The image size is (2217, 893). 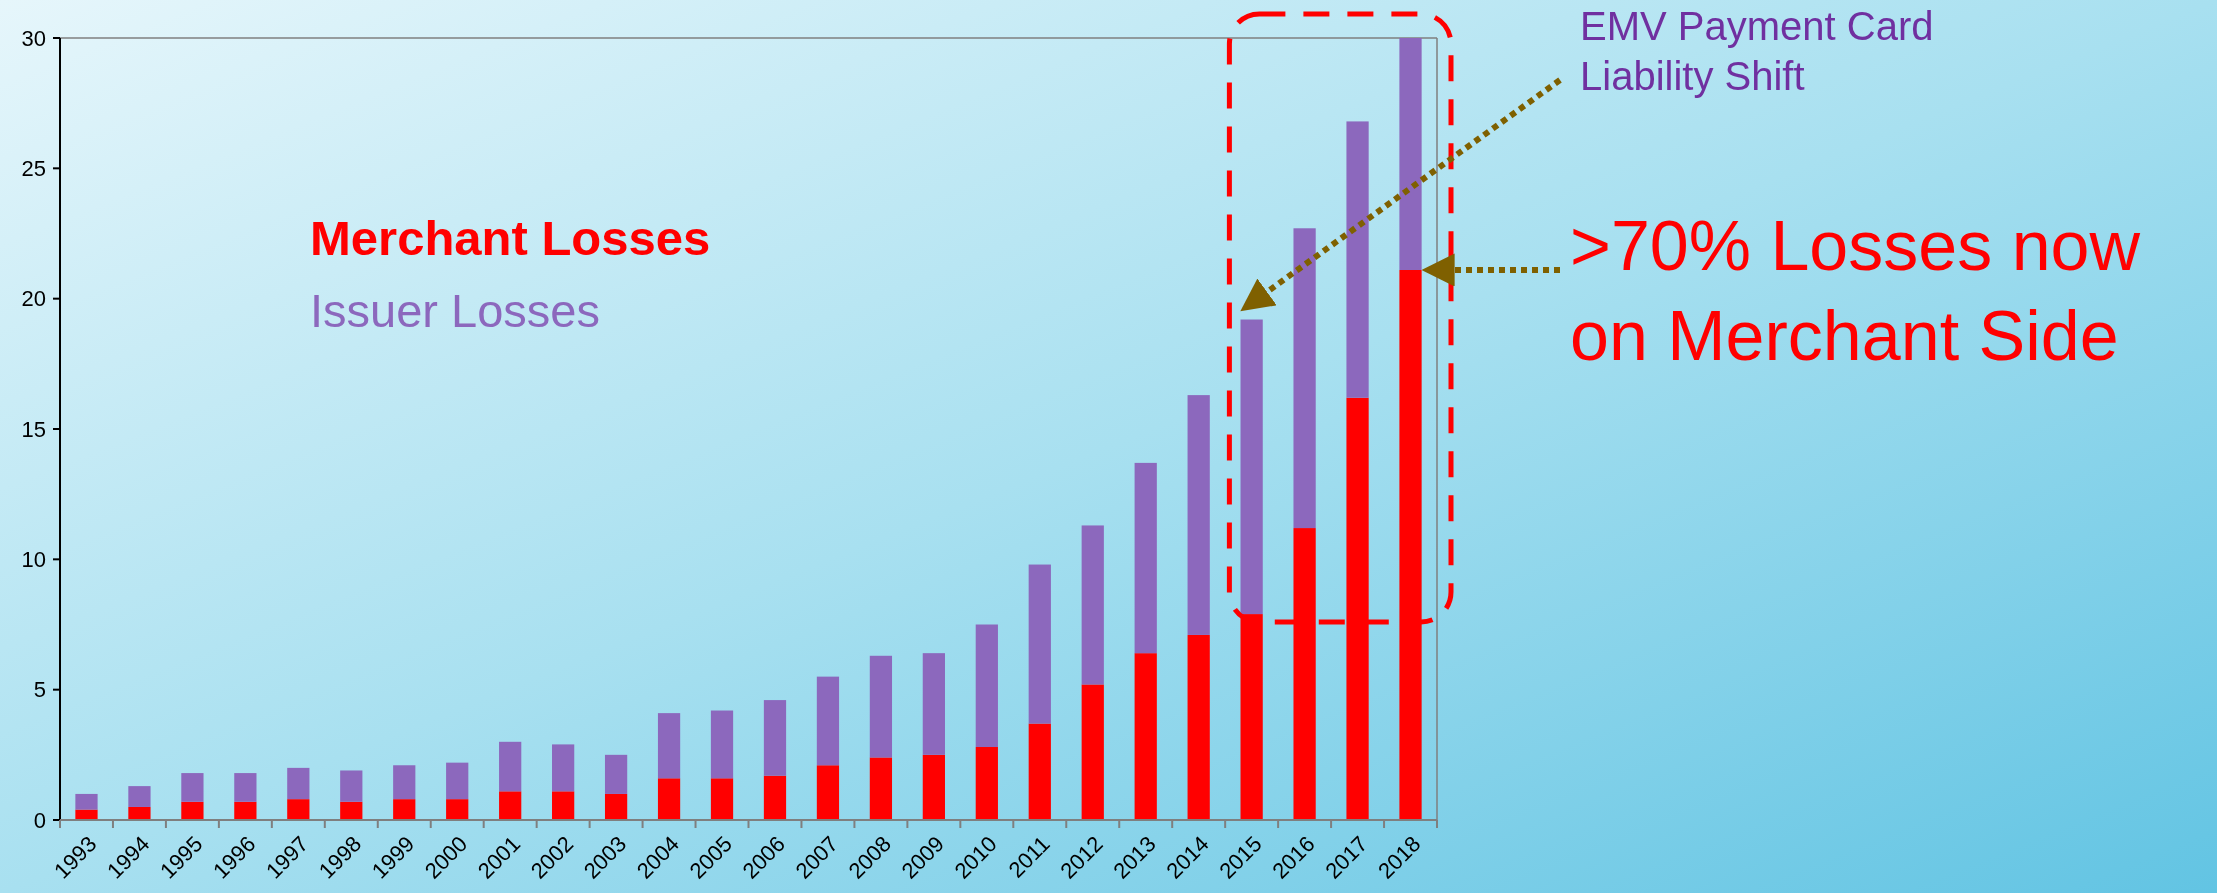 I want to click on y-tick-label: 25, so click(x=33, y=169).